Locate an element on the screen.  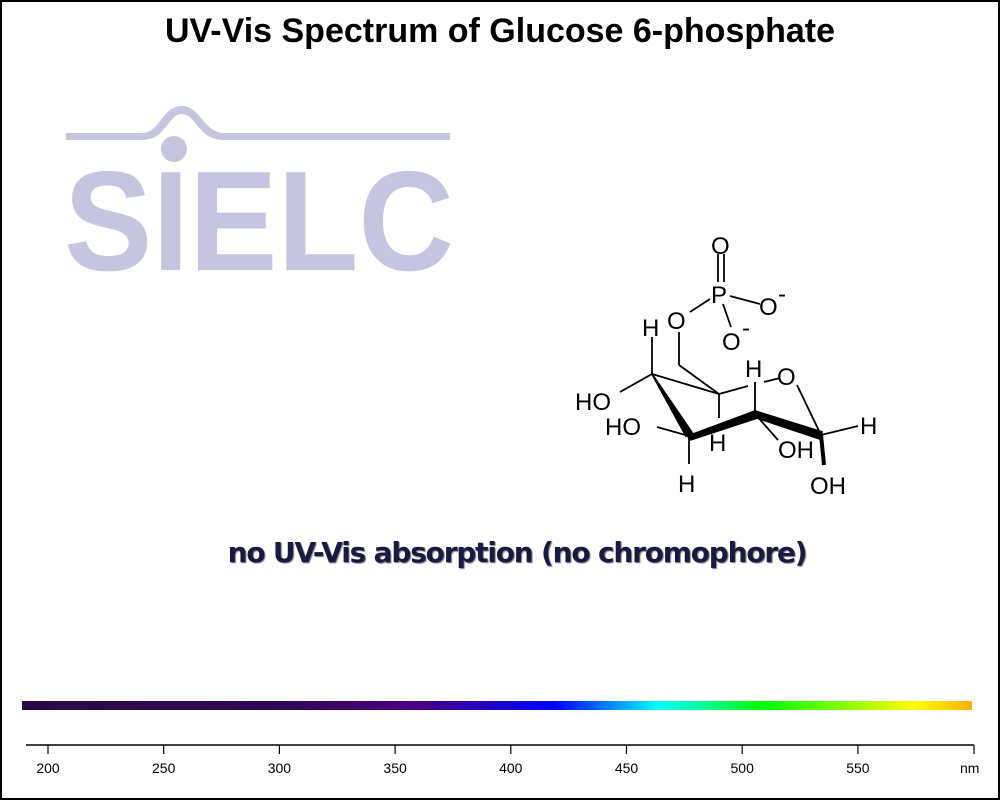
x-tick-label: 550 is located at coordinates (858, 768).